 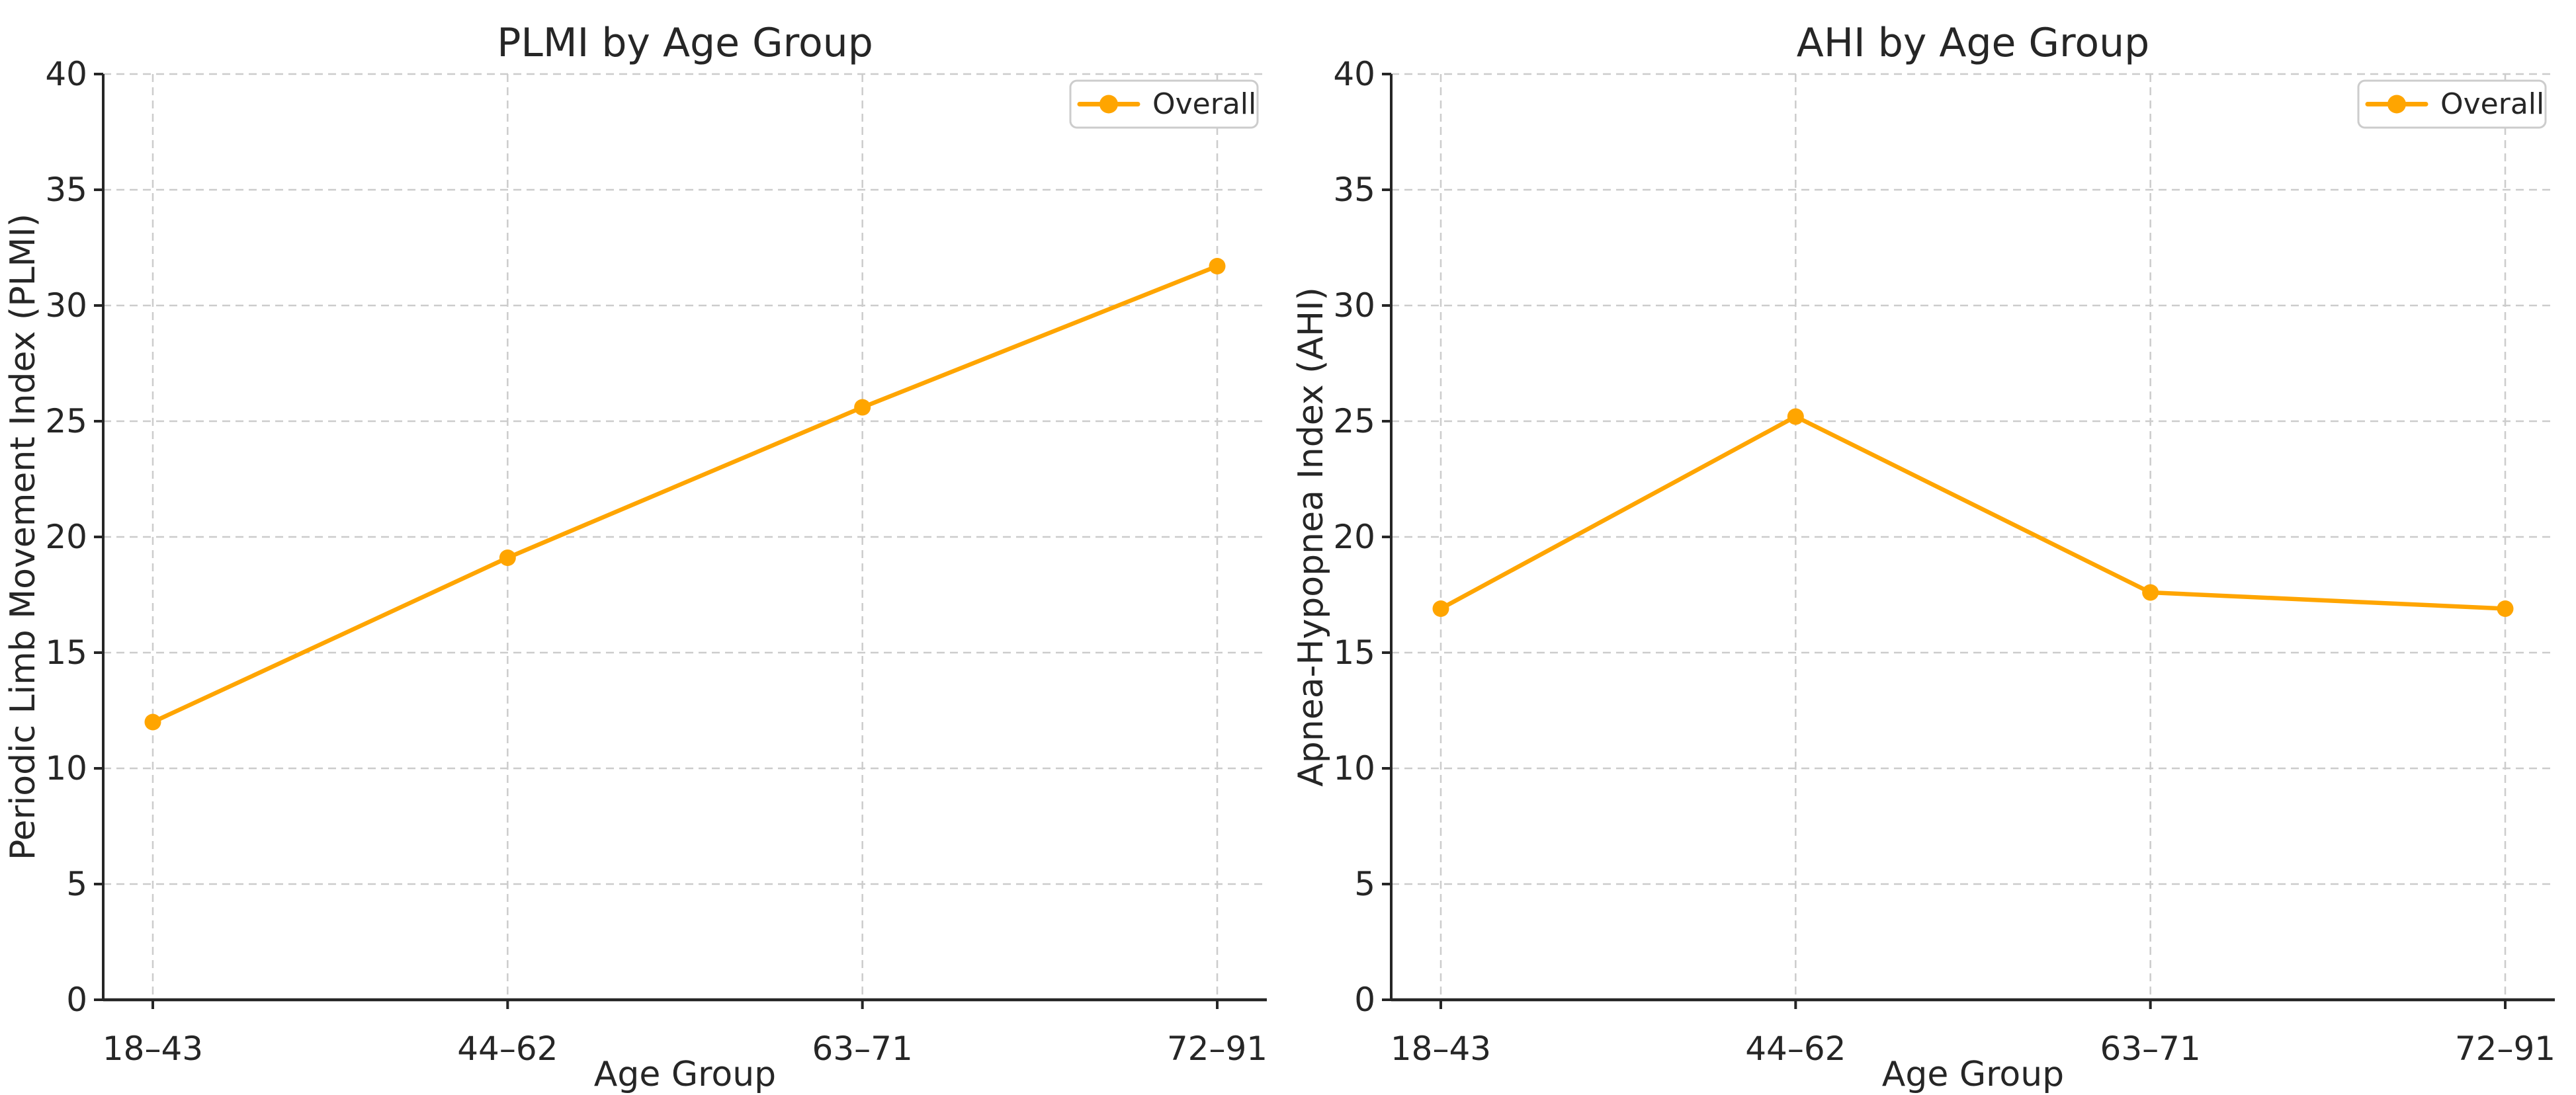 I want to click on series-line-overall, so click(x=1973, y=512).